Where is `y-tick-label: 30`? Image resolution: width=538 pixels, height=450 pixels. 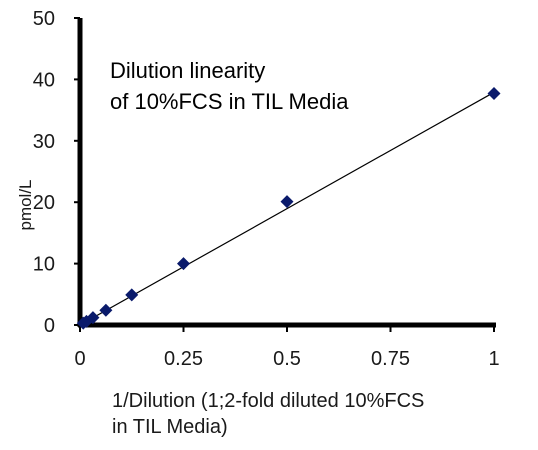 y-tick-label: 30 is located at coordinates (44, 142).